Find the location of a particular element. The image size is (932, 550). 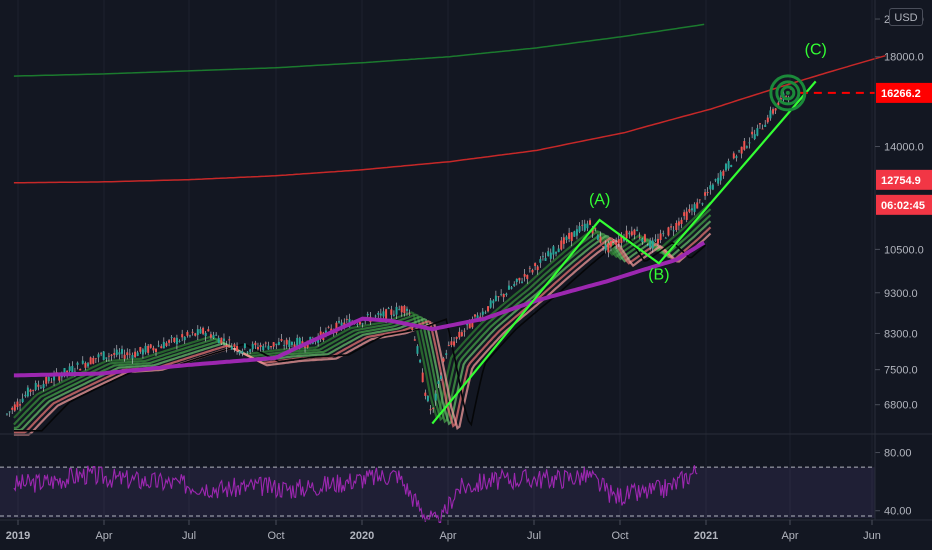

currency-button: USD is located at coordinates (906, 17).